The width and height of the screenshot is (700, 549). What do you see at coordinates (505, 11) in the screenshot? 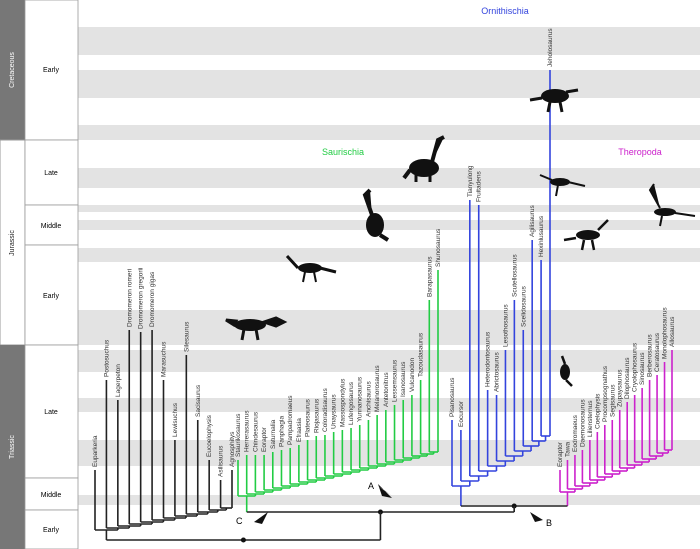
I see `clade-label: Ornithischia` at bounding box center [505, 11].